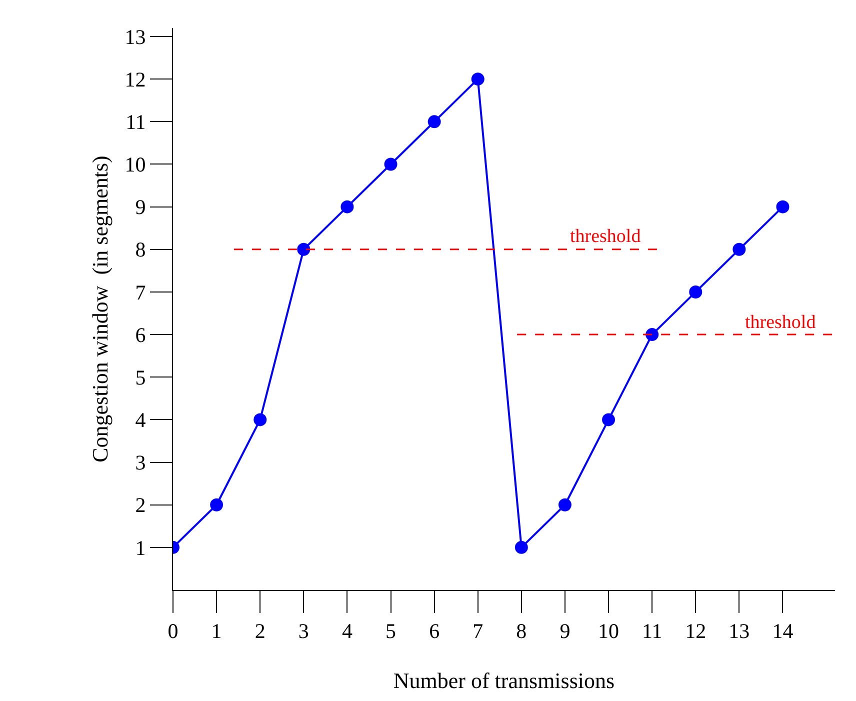 This screenshot has width=856, height=701. Describe the element at coordinates (173, 631) in the screenshot. I see `x-tick-label: 0` at that location.